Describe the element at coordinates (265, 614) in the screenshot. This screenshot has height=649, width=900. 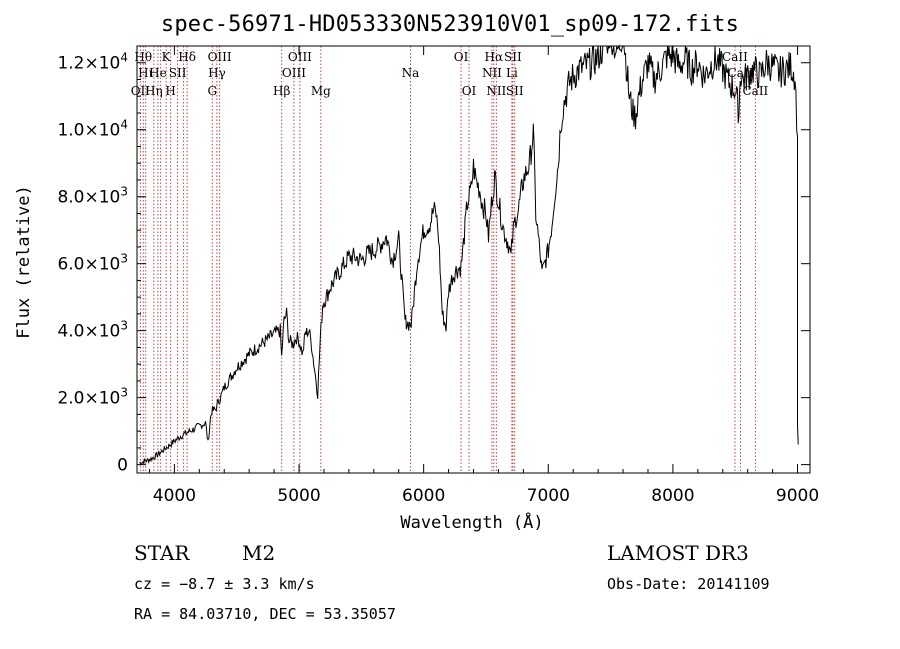
I see `ra-dec-text: RA = 84.03710, DEC = 53.35057` at that location.